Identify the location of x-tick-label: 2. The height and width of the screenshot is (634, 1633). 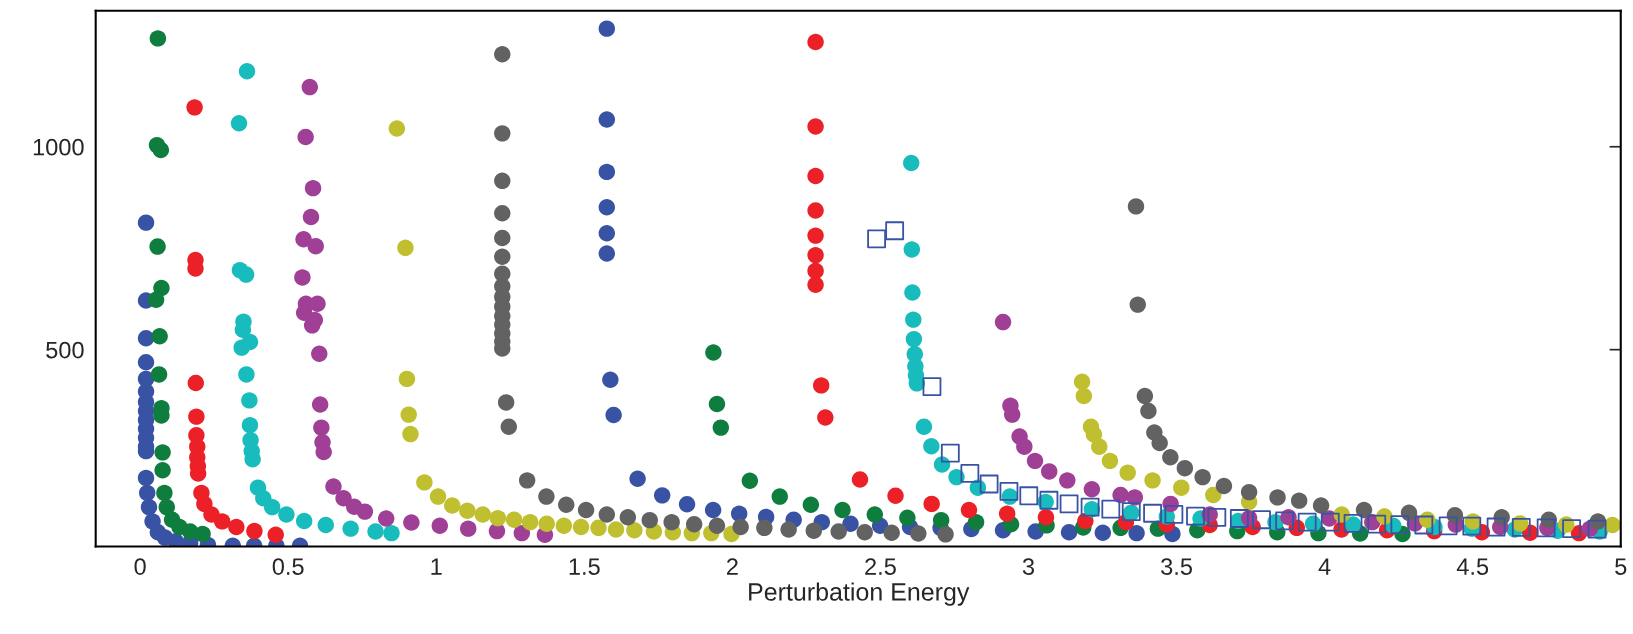
(732, 566).